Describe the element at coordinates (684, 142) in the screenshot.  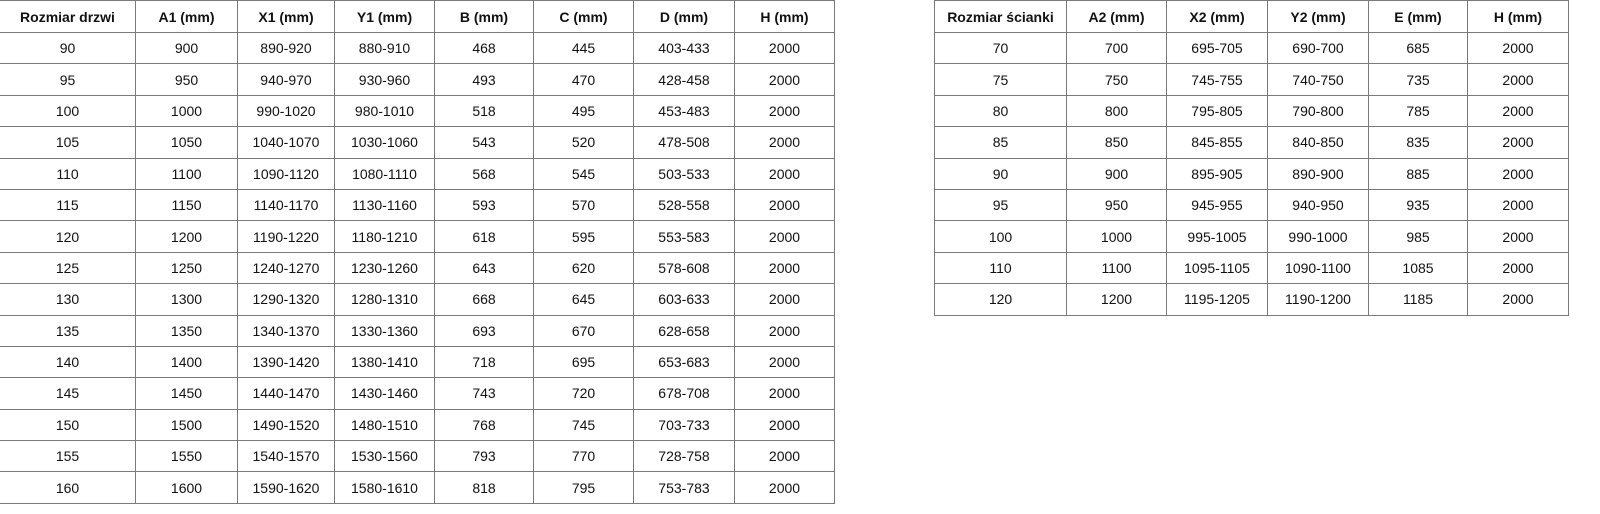
I see `table-cell: 478-508` at that location.